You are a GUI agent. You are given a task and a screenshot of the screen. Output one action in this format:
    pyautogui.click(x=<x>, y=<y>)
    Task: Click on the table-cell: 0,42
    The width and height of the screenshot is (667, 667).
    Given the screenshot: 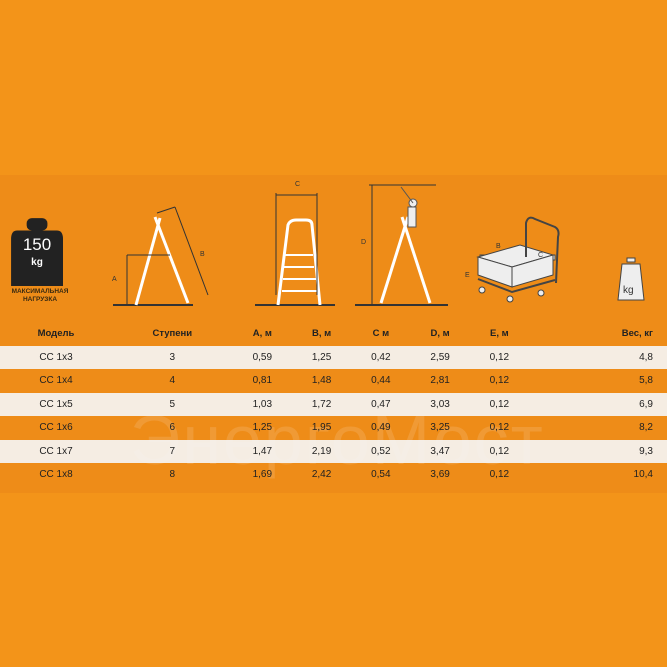 What is the action you would take?
    pyautogui.click(x=381, y=357)
    